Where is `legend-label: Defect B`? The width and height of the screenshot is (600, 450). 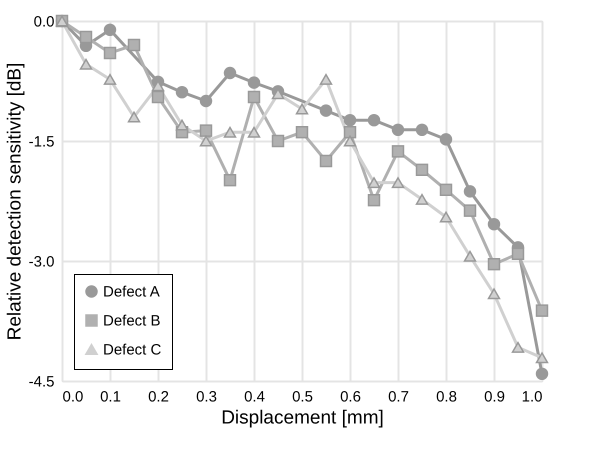 legend-label: Defect B is located at coordinates (132, 321).